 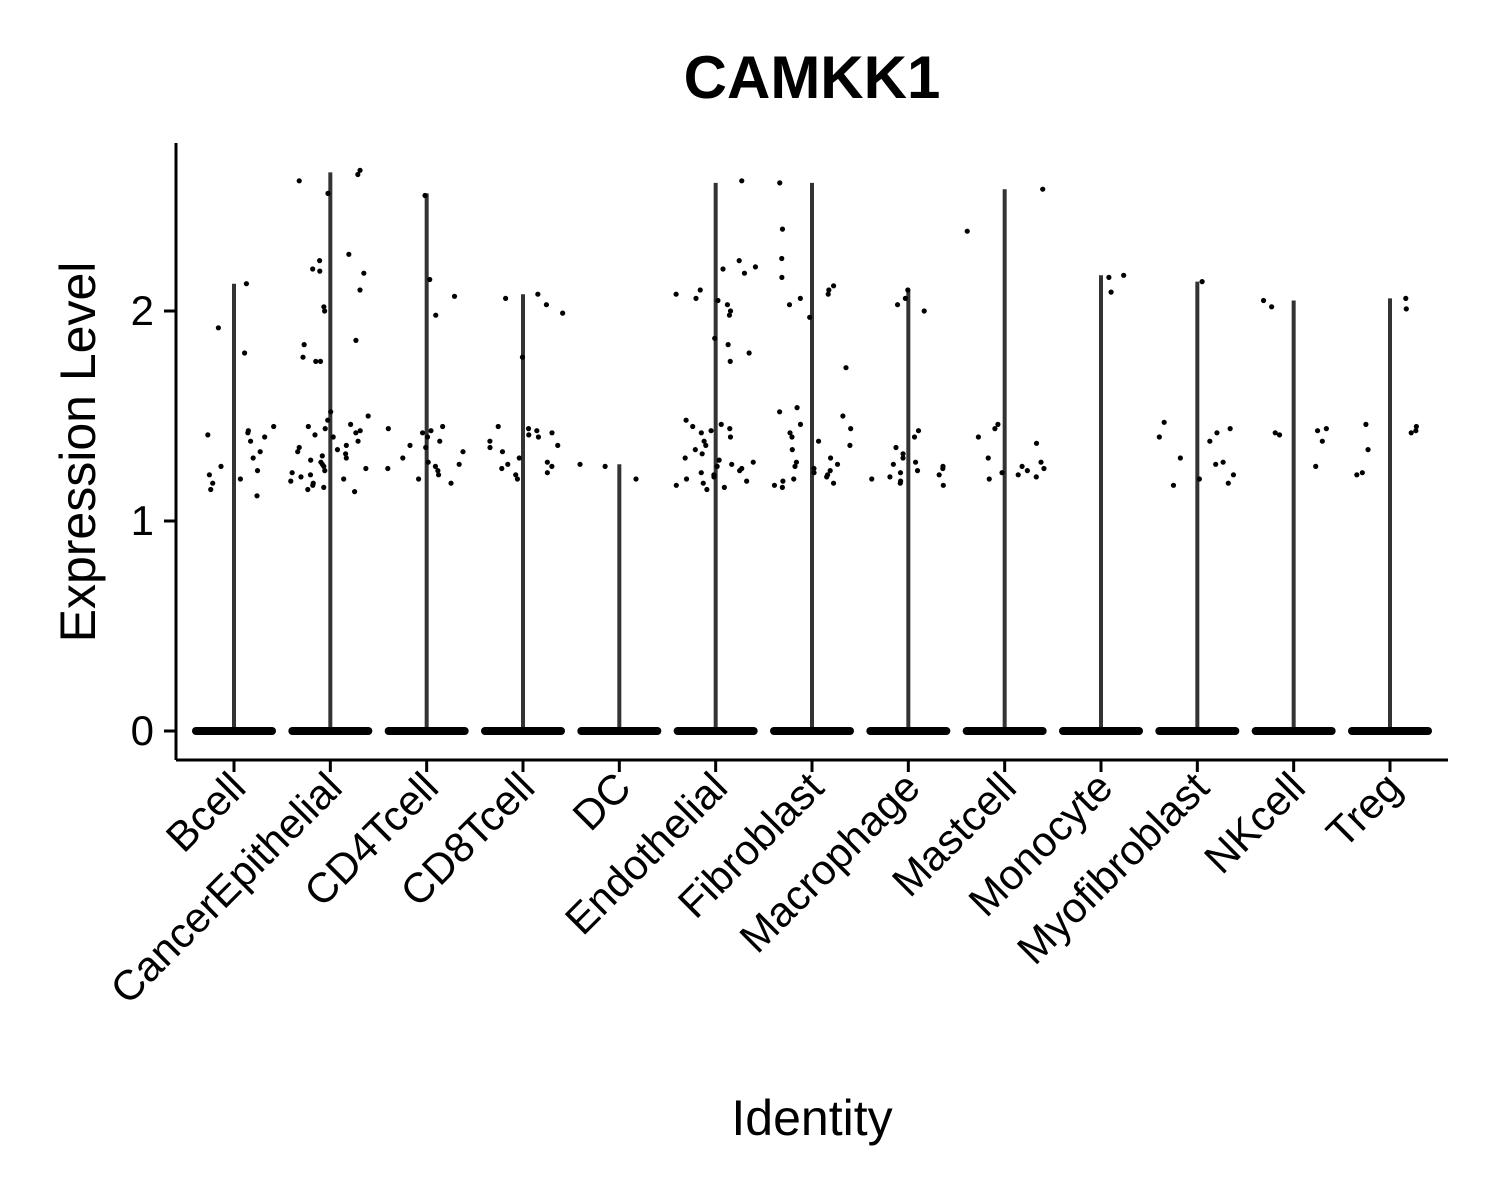 I want to click on zero-band-Bcell, so click(x=234, y=731).